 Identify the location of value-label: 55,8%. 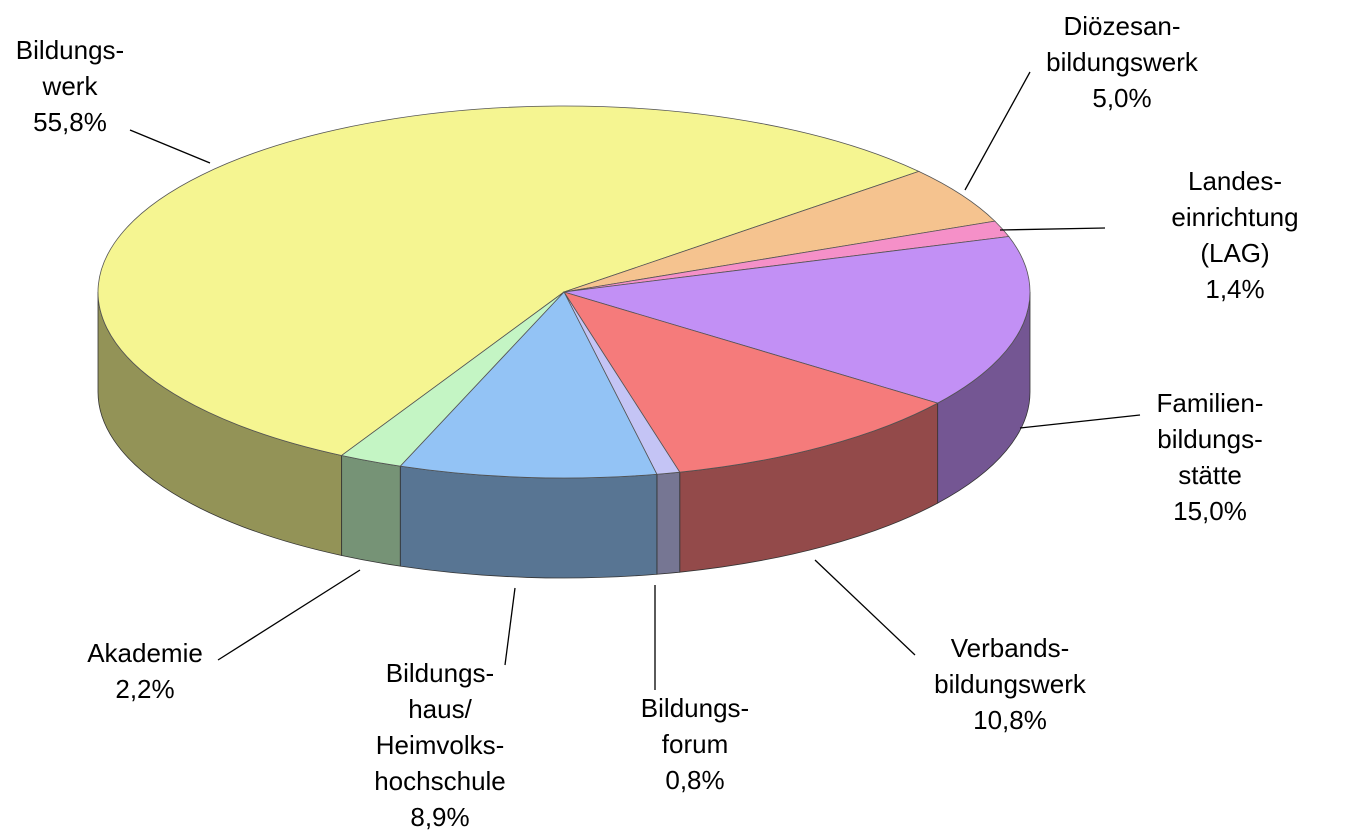
(70, 122).